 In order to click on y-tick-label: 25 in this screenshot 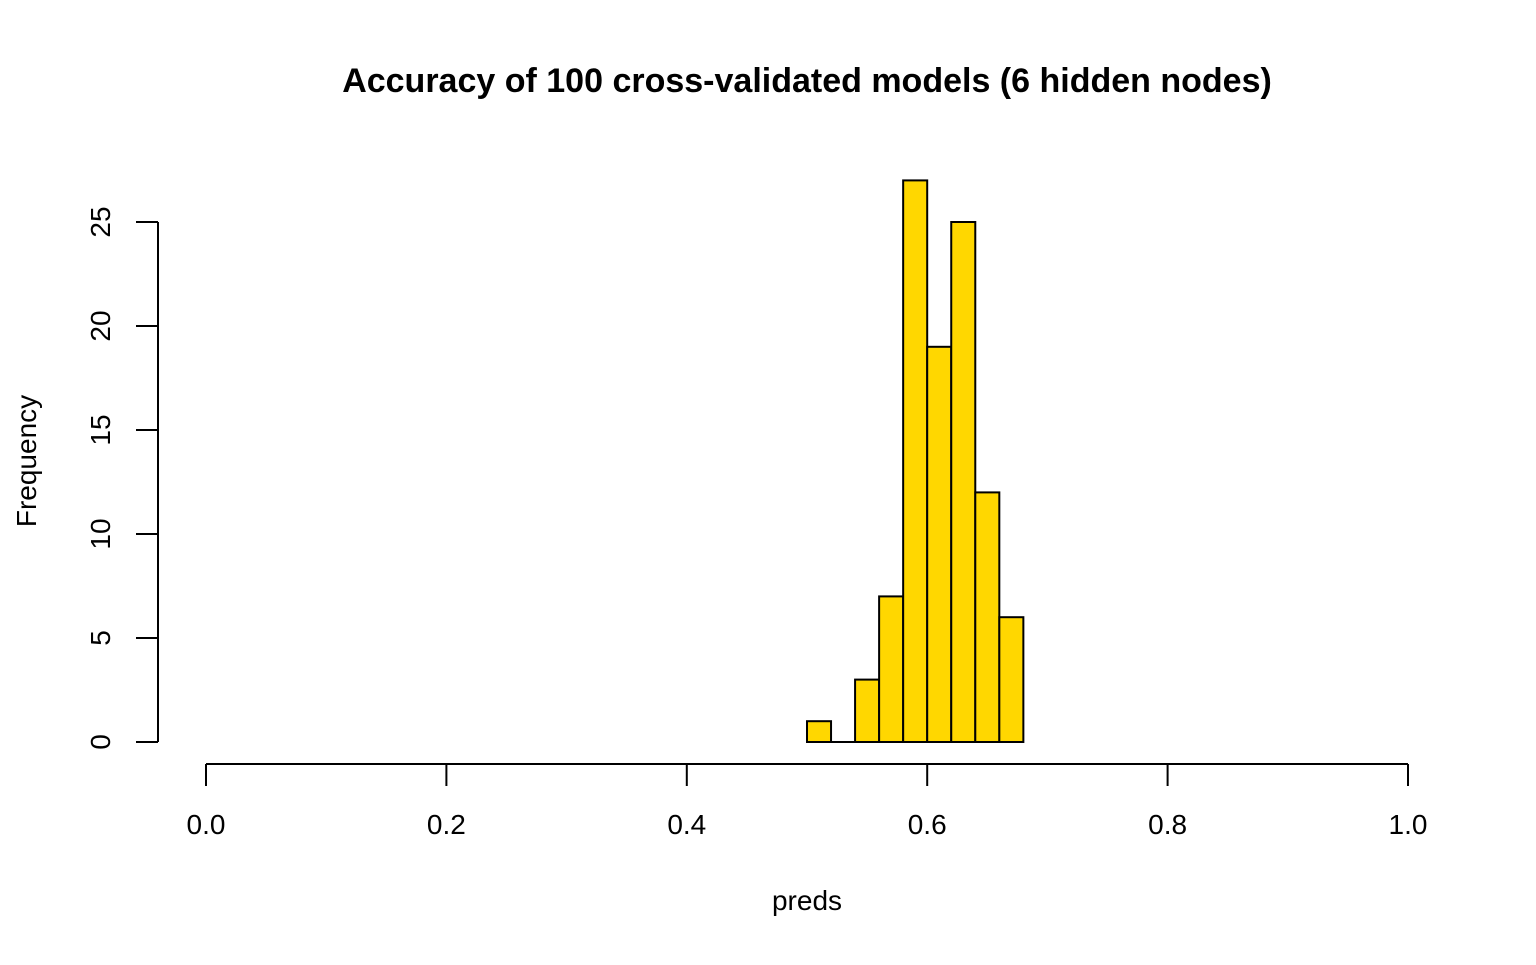, I will do `click(100, 221)`.